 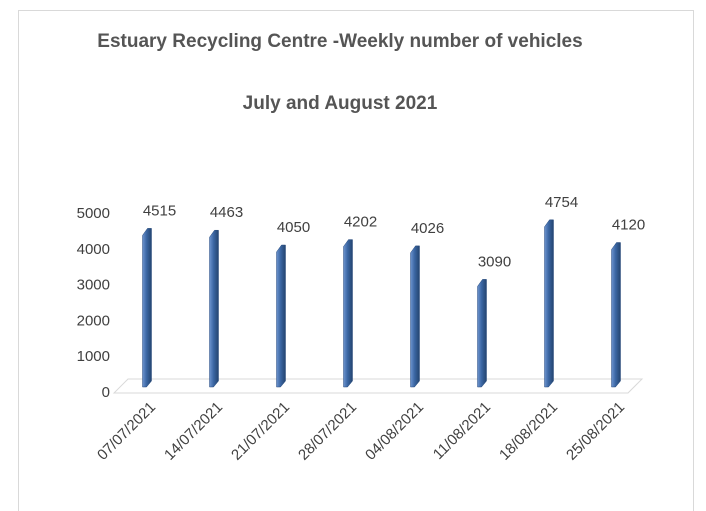 I want to click on chart-subtitle: July and August 2021, so click(x=340, y=103).